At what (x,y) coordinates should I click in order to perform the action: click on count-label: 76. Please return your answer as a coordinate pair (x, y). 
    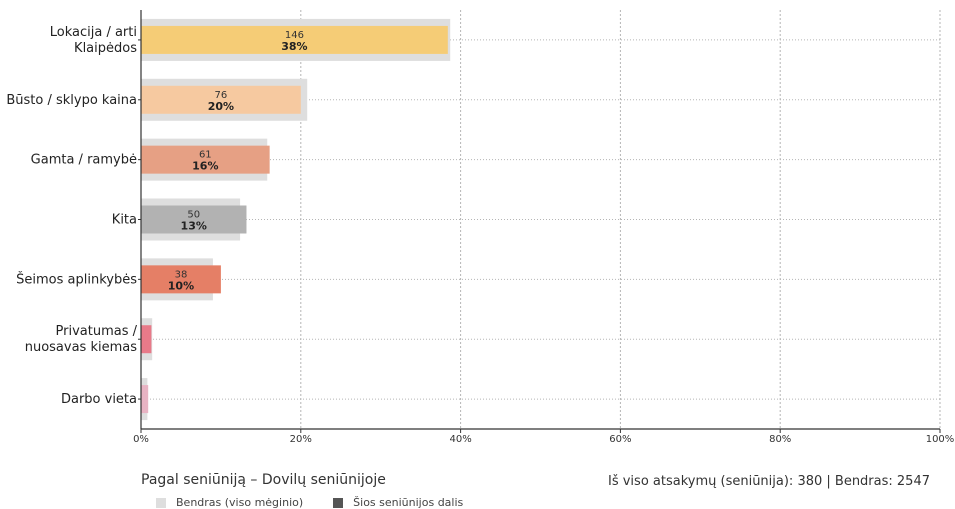
    Looking at the image, I should click on (221, 95).